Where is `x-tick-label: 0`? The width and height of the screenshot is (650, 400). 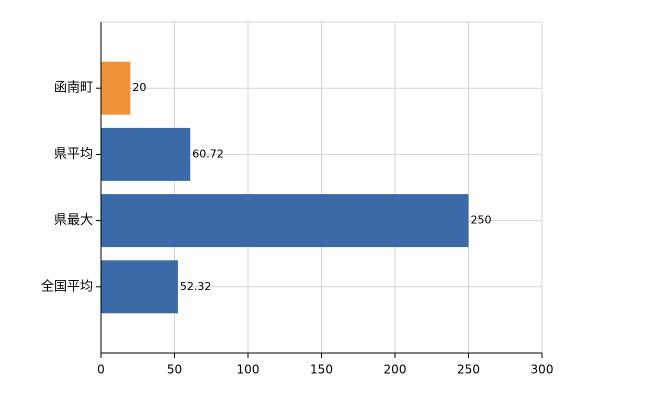
x-tick-label: 0 is located at coordinates (101, 370).